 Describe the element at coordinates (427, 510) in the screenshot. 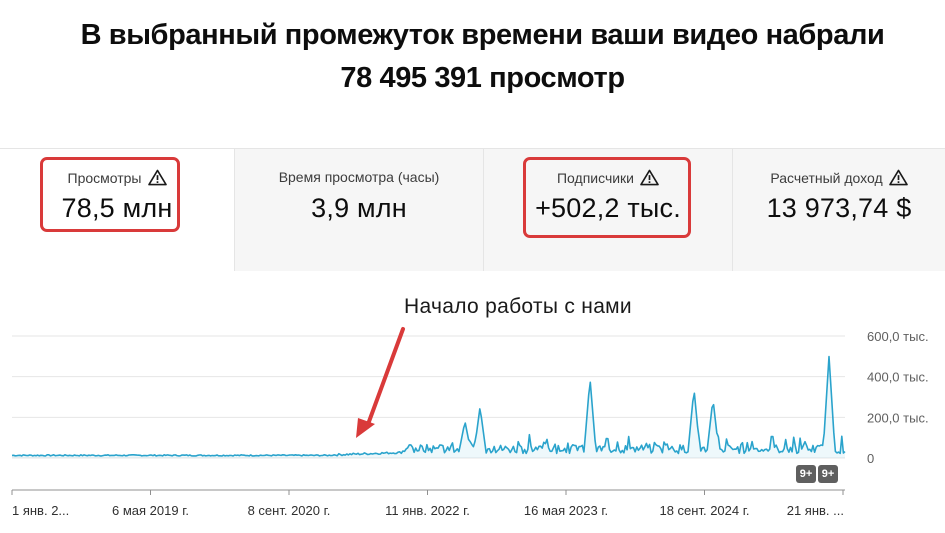

I see `x-tick-label: 11 янв. 2022 г.` at that location.